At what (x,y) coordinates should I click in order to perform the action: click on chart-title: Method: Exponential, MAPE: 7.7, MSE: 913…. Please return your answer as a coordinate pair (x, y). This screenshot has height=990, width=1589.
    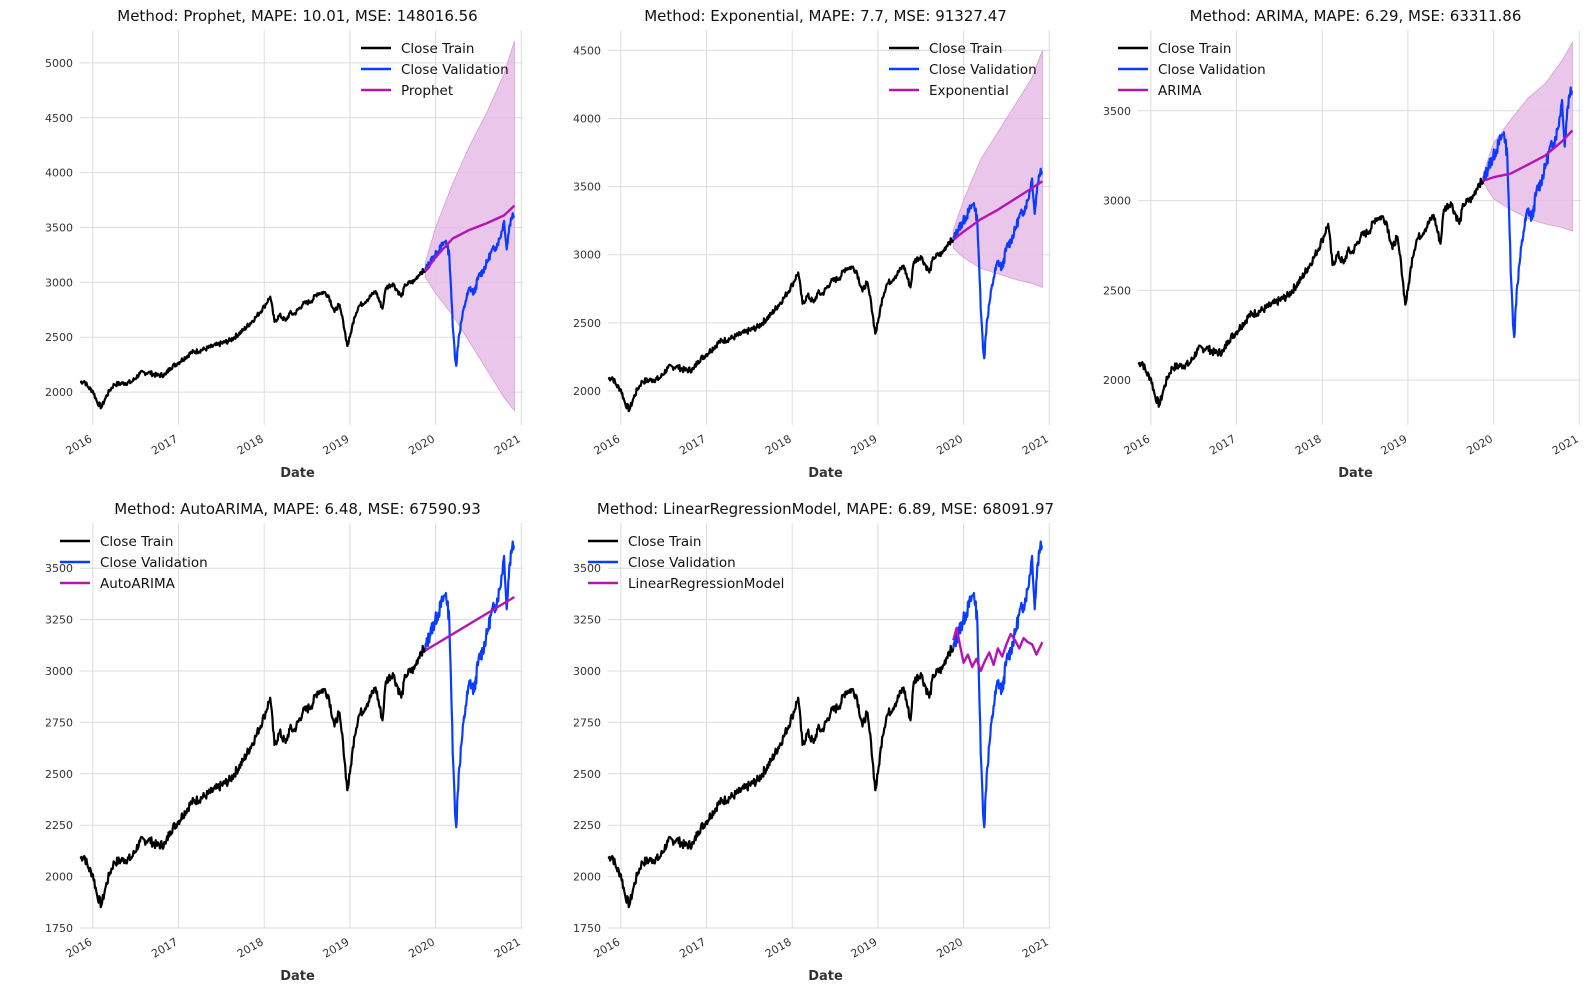
    Looking at the image, I should click on (825, 16).